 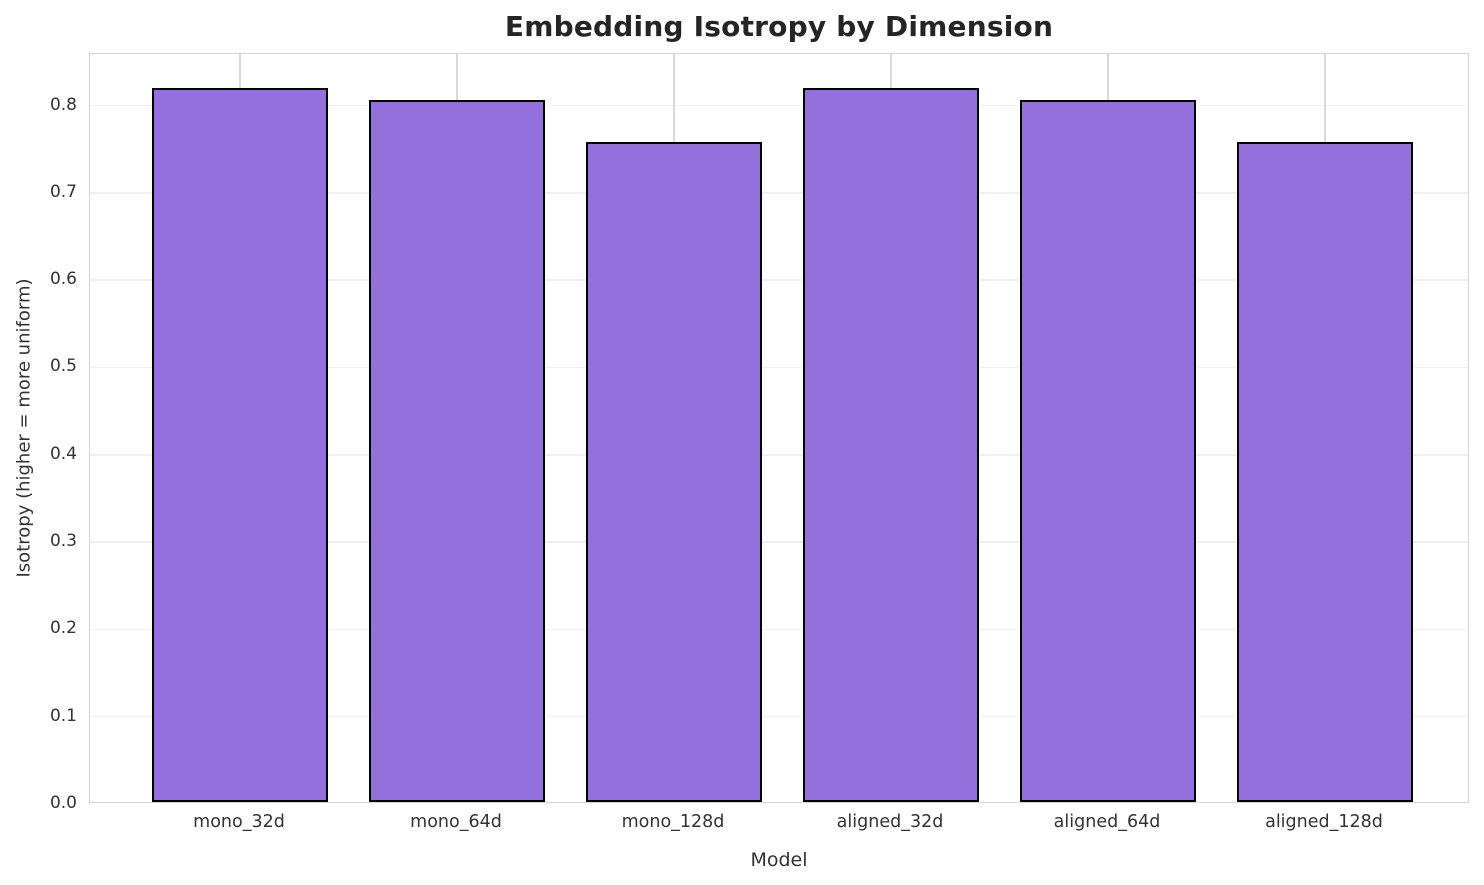 What do you see at coordinates (456, 822) in the screenshot?
I see `x-tick-label-mono_64d: mono_64d` at bounding box center [456, 822].